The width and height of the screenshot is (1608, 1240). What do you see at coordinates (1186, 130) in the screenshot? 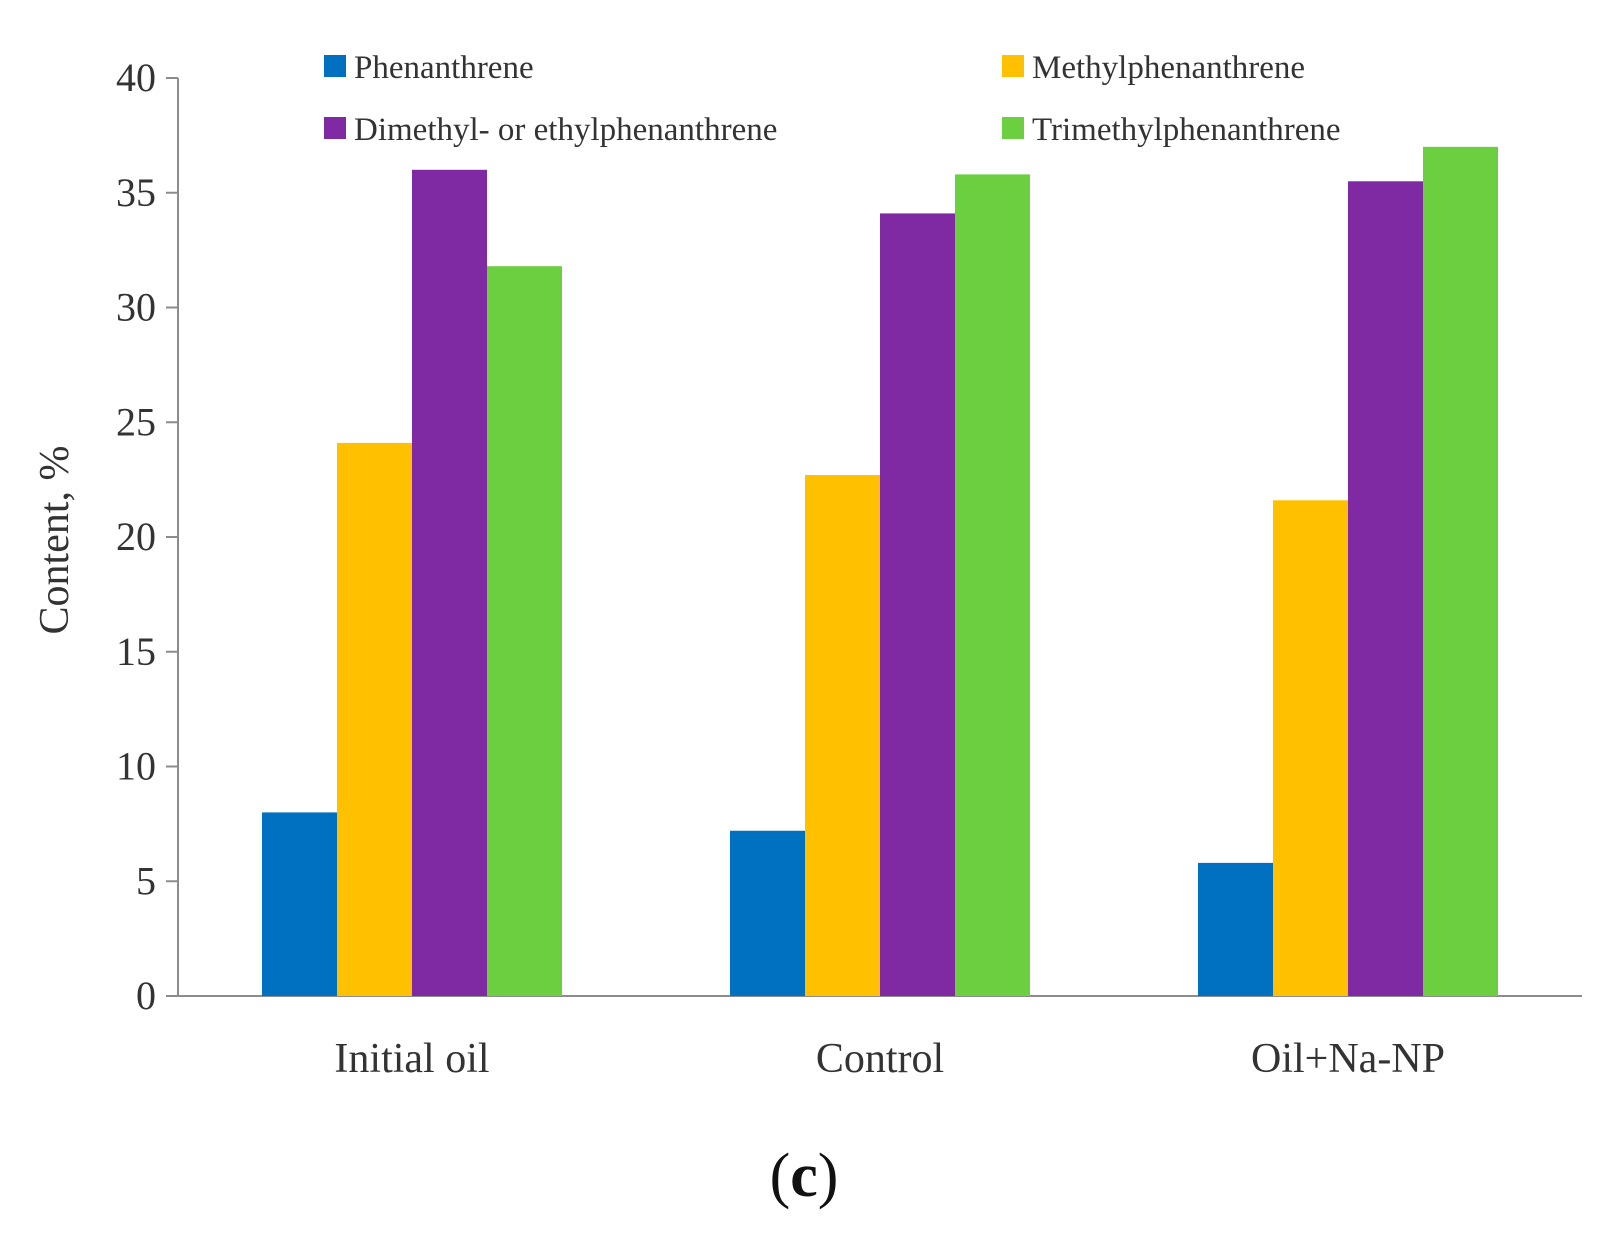
I see `legend-label: Trimethylphenanthrene` at bounding box center [1186, 130].